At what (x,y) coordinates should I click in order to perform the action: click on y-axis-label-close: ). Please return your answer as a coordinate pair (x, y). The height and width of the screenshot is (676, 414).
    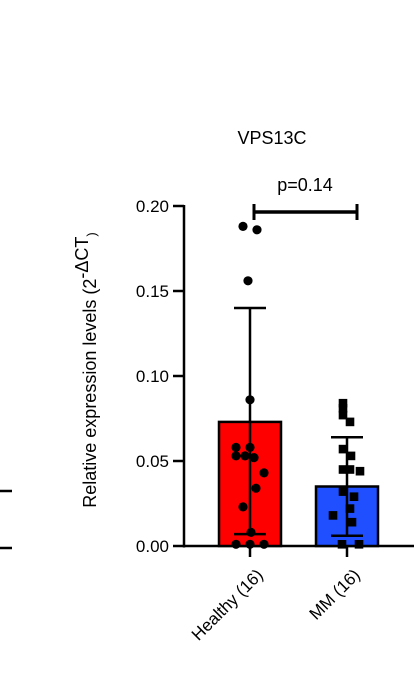
    Looking at the image, I should click on (91, 234).